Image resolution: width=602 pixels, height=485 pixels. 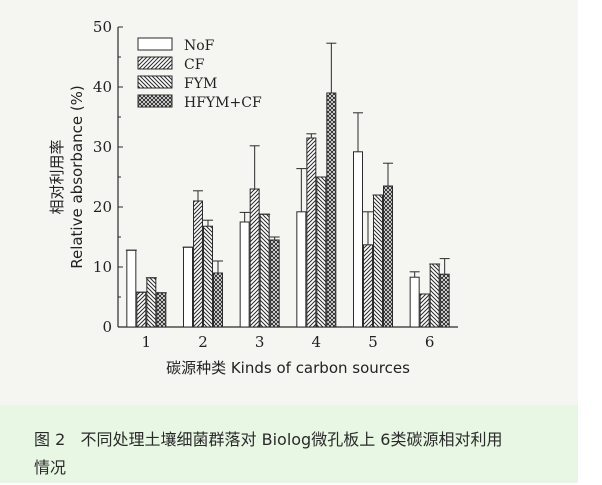 What do you see at coordinates (107, 327) in the screenshot?
I see `y-tick-label: 0` at bounding box center [107, 327].